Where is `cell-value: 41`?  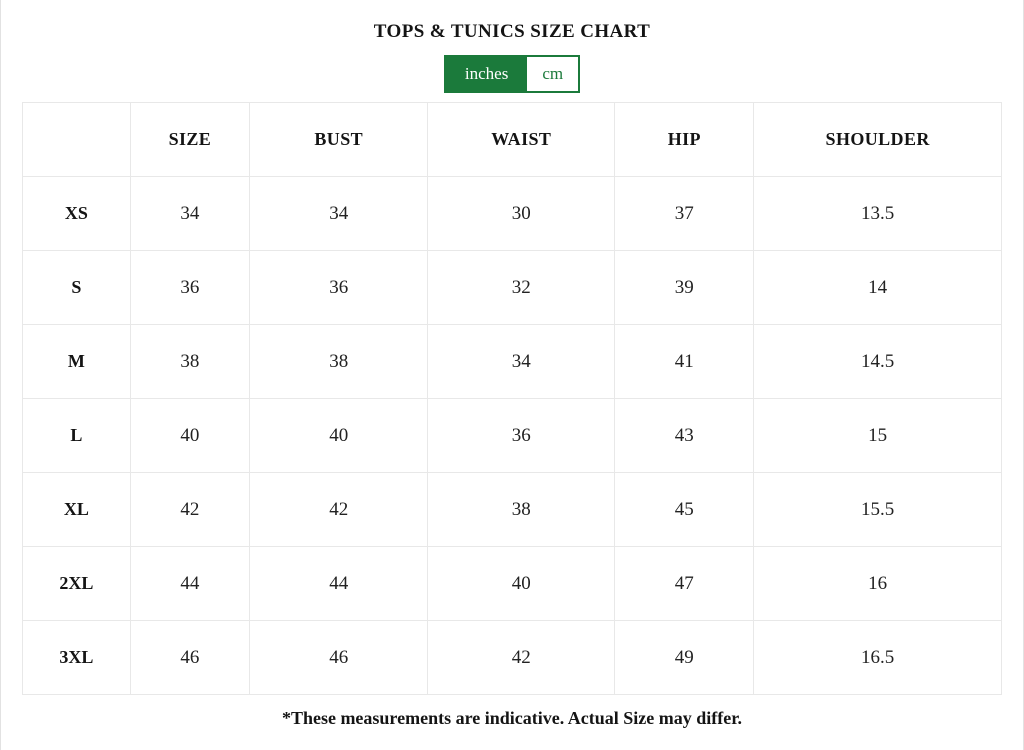 cell-value: 41 is located at coordinates (684, 361).